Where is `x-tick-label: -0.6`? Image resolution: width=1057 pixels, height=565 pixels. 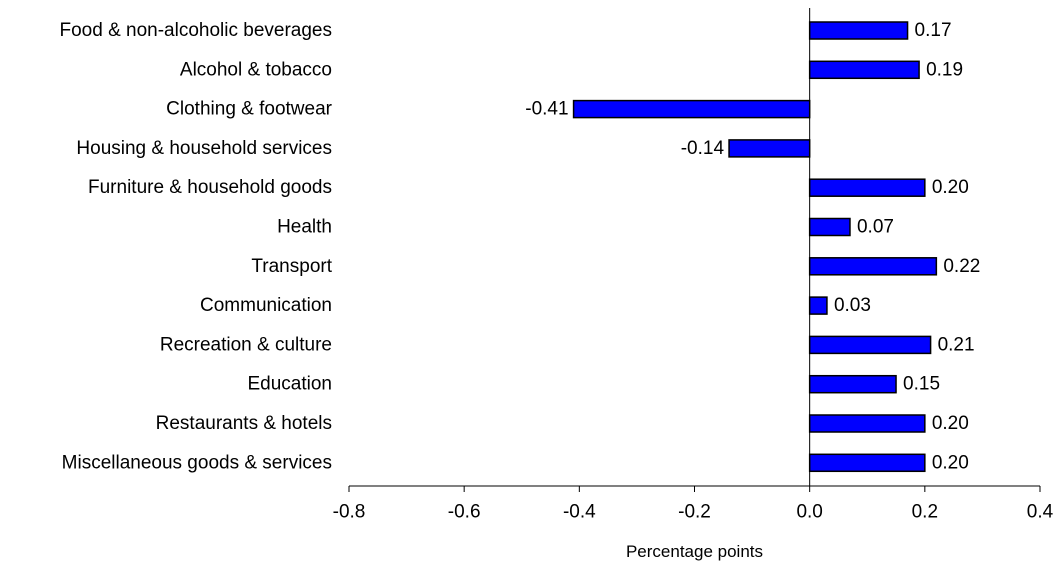 x-tick-label: -0.6 is located at coordinates (464, 512).